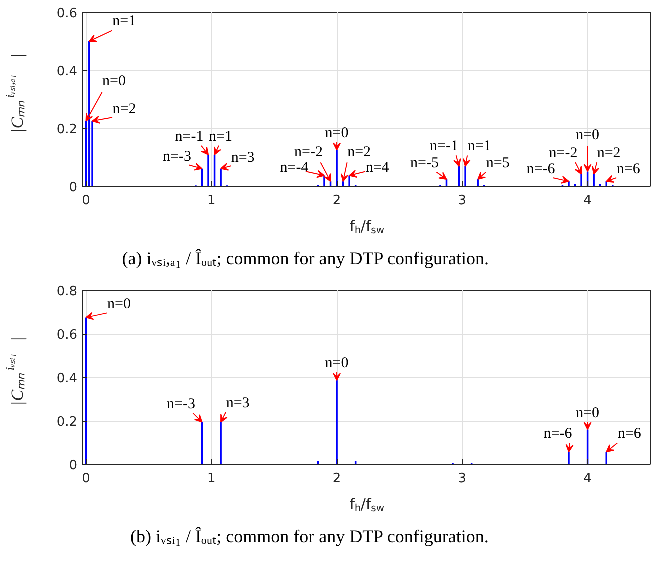 Image resolution: width=656 pixels, height=571 pixels. Describe the element at coordinates (424, 164) in the screenshot. I see `annotation: n=-5` at that location.